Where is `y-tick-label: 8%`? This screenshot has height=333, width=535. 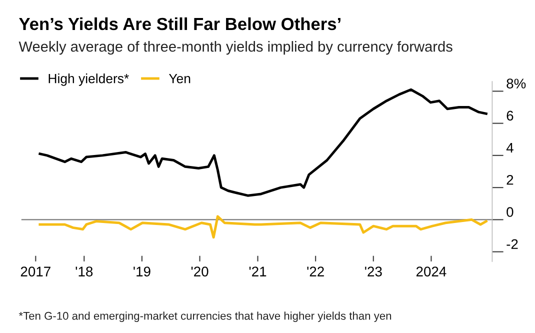 y-tick-label: 8% is located at coordinates (516, 83).